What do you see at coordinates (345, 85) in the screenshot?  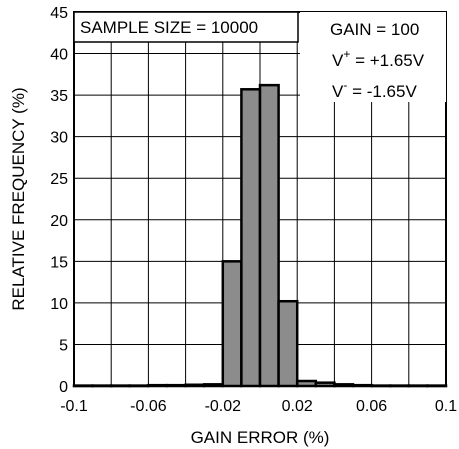 I see `v-minus-superscript: -` at bounding box center [345, 85].